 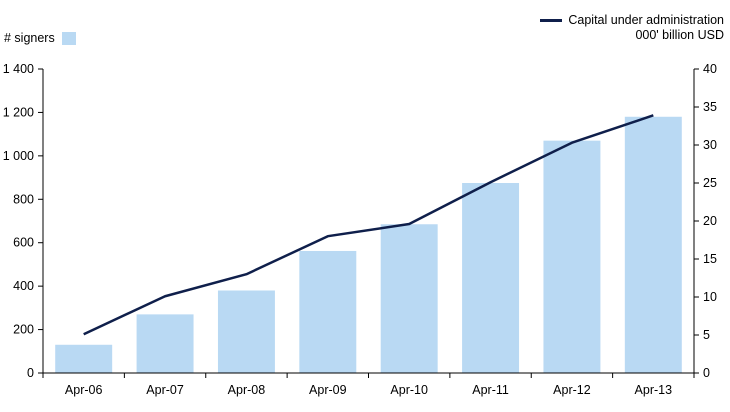 What do you see at coordinates (30, 373) in the screenshot?
I see `left-tick-label: 0` at bounding box center [30, 373].